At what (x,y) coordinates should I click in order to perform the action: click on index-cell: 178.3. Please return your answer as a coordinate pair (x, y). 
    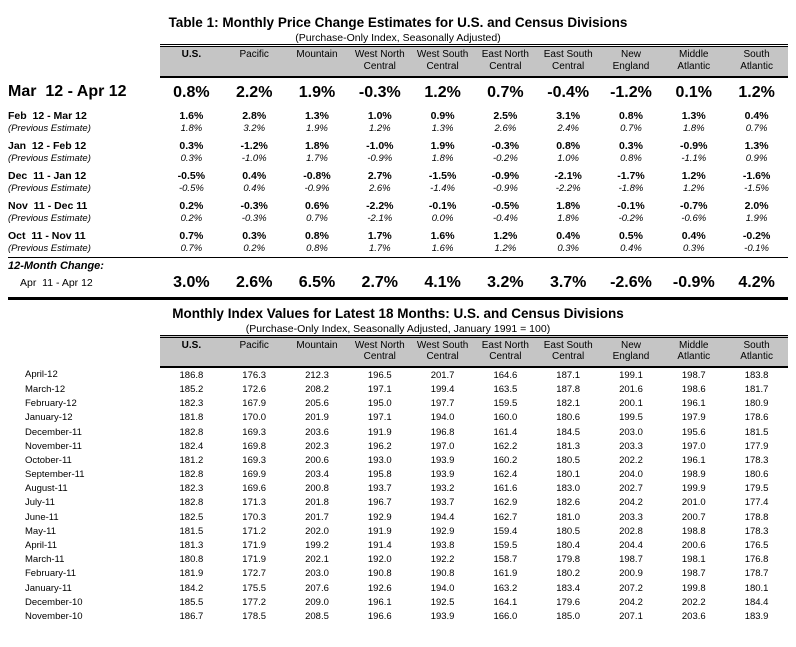
    Looking at the image, I should click on (756, 460).